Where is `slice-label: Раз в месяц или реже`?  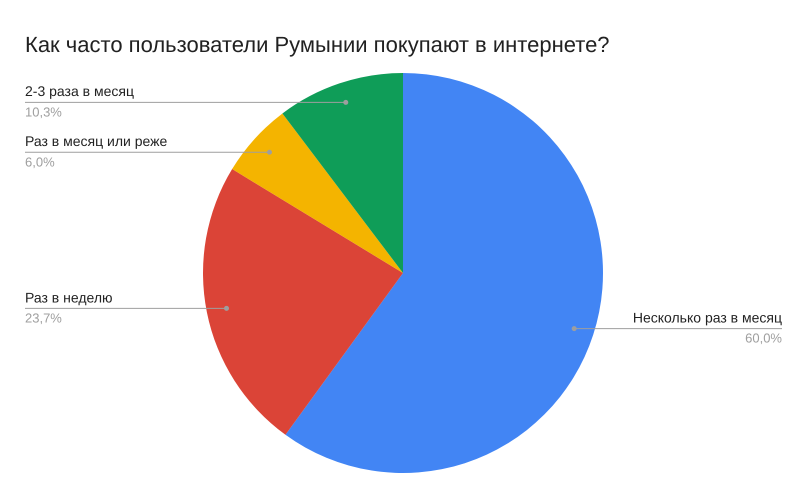 slice-label: Раз в месяц или реже is located at coordinates (96, 141).